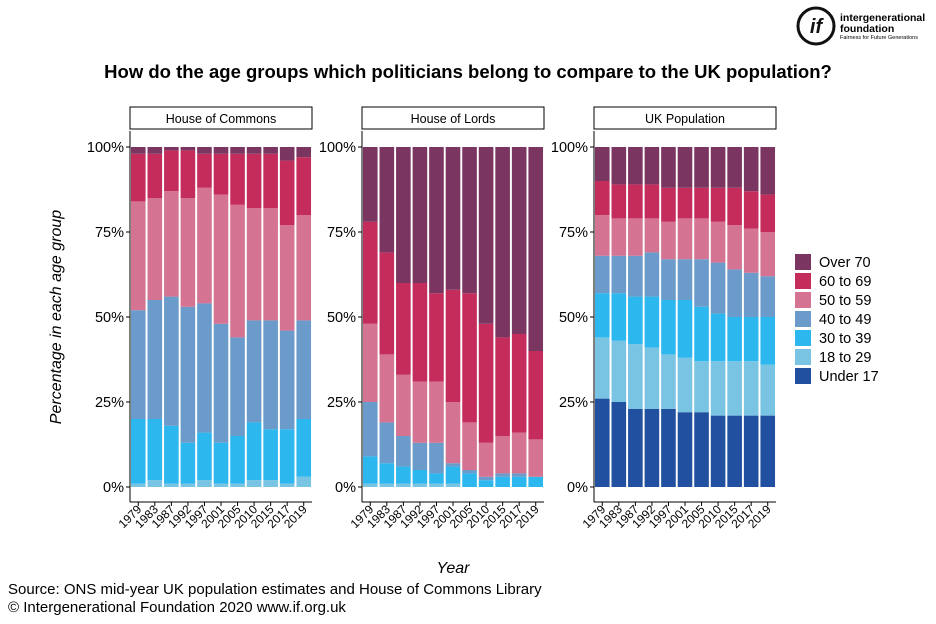 This screenshot has height=624, width=936. What do you see at coordinates (817, 27) in the screenshot?
I see `logo-mark-text: if` at bounding box center [817, 27].